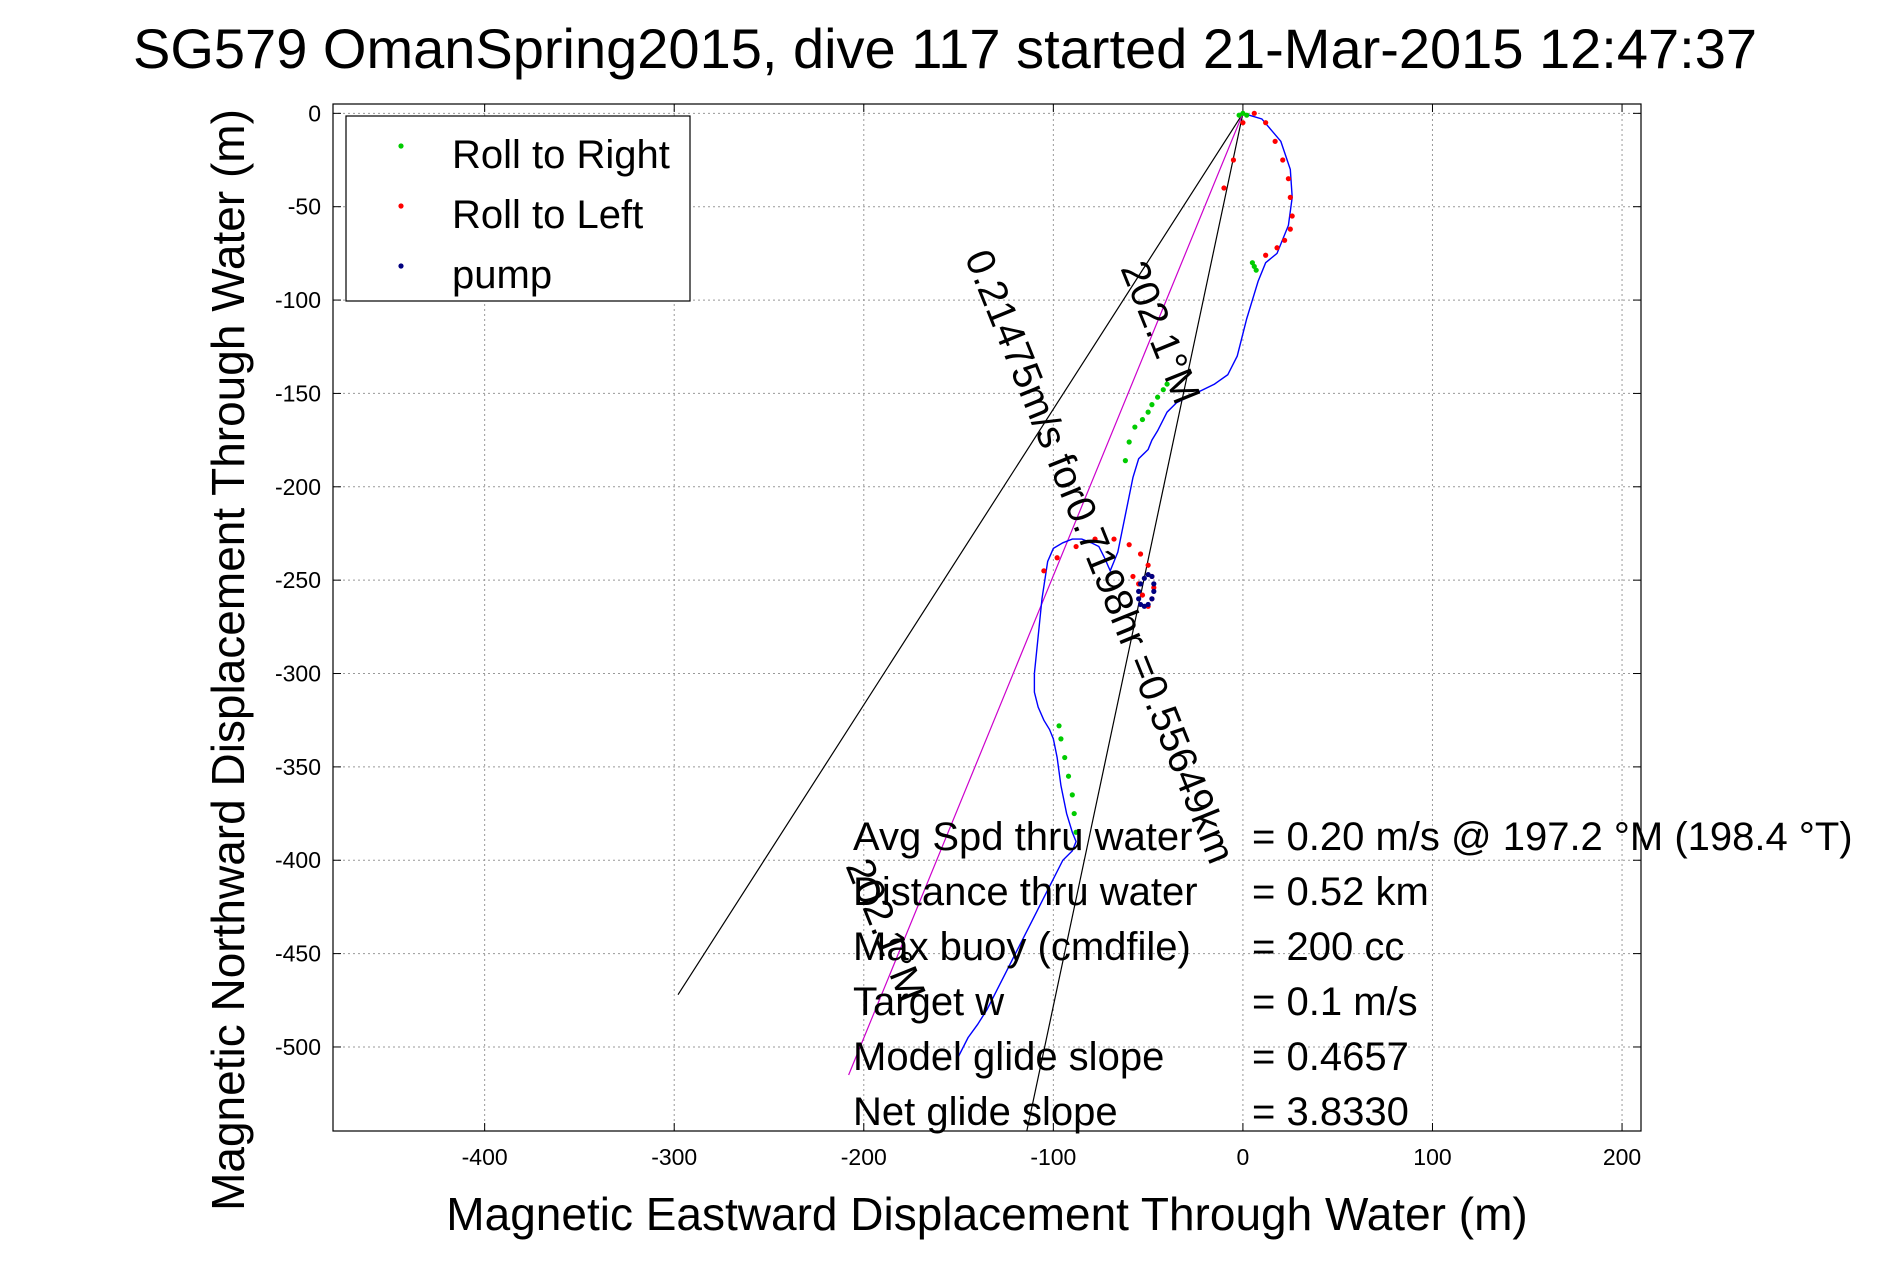 The height and width of the screenshot is (1262, 1891). I want to click on x-tick-label: 0, so click(1243, 1157).